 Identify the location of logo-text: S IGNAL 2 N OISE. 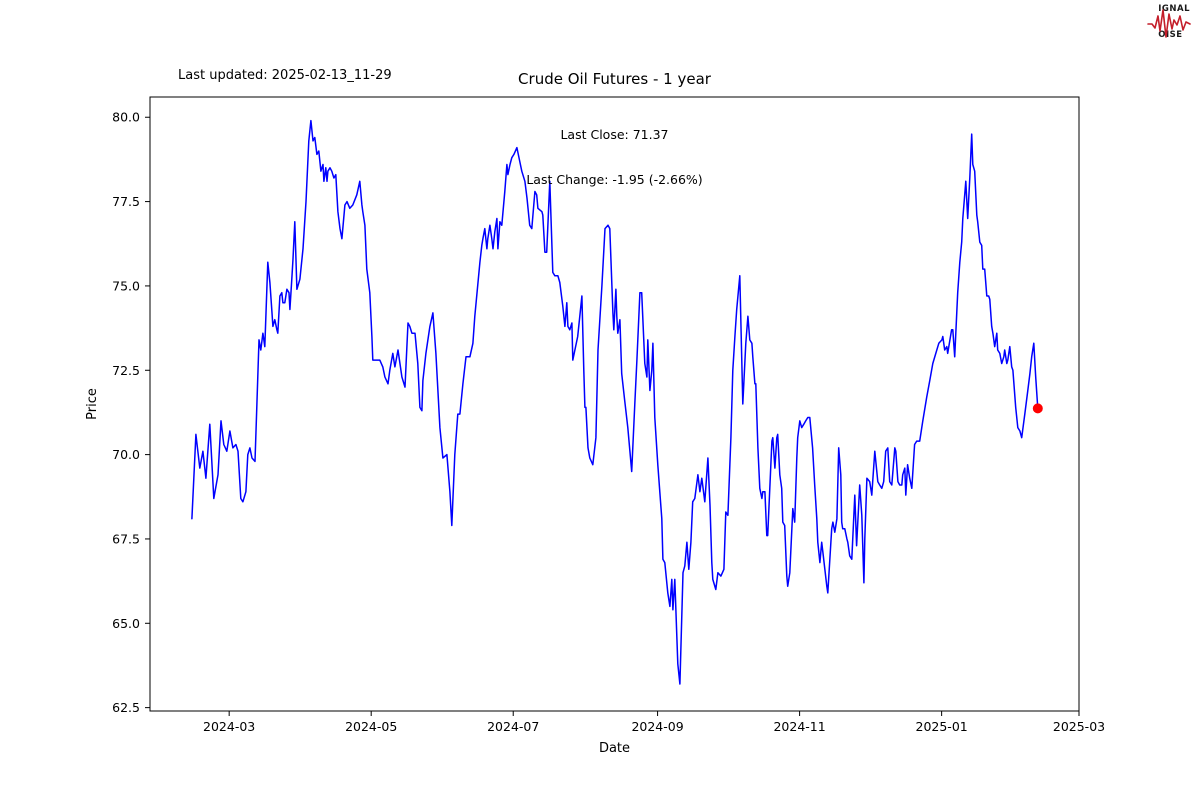
(1168, 22).